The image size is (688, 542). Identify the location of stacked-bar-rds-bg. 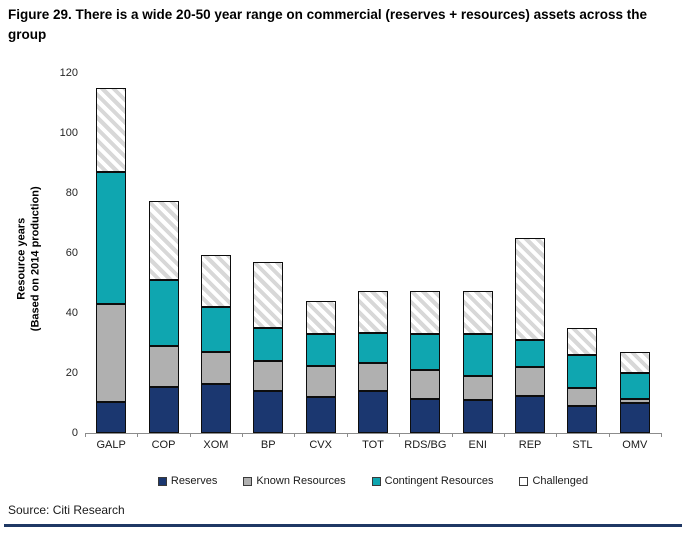
(425, 253).